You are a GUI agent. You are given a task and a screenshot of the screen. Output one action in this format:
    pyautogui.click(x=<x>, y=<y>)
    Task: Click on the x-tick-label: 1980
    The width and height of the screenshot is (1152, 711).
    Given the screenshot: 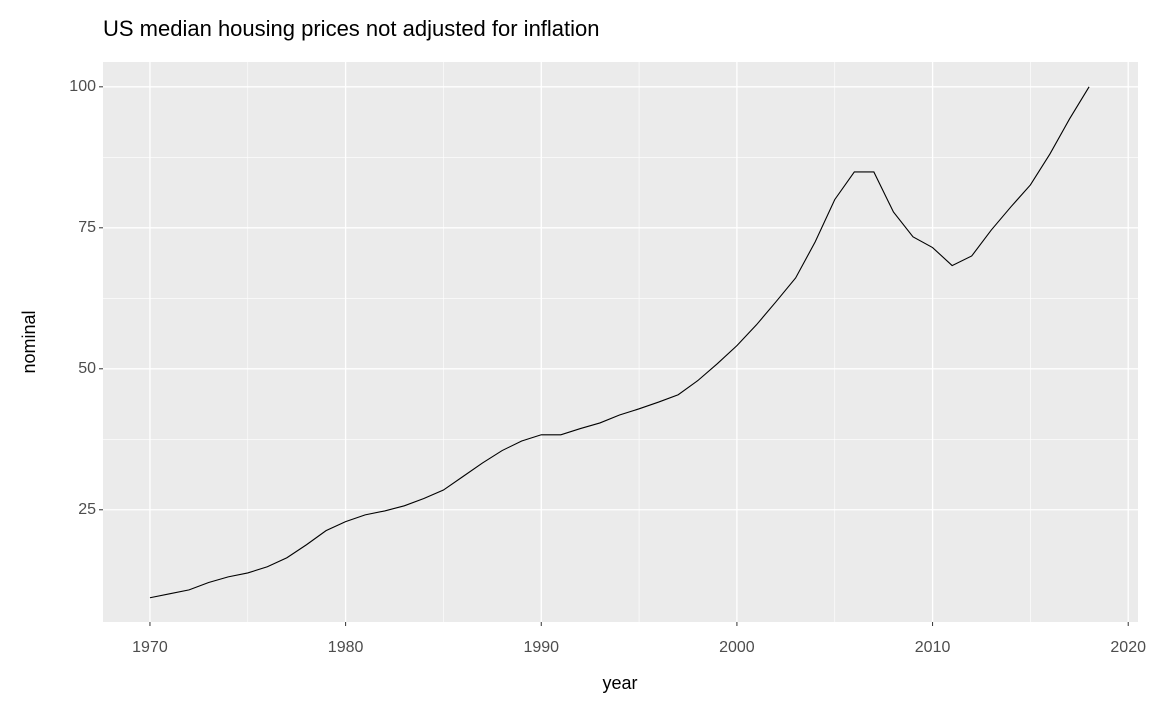 What is the action you would take?
    pyautogui.click(x=346, y=647)
    